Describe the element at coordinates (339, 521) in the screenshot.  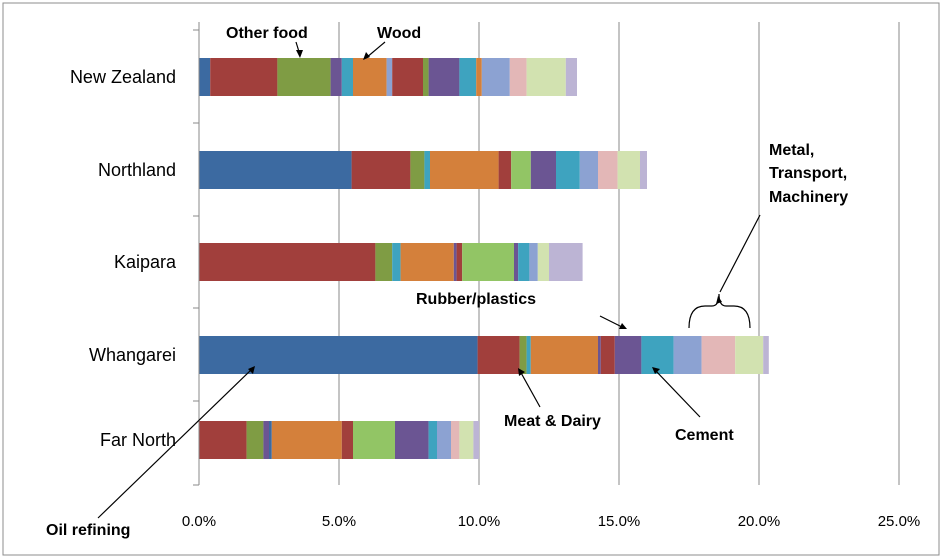
I see `x-tick-label: 5.0%` at that location.